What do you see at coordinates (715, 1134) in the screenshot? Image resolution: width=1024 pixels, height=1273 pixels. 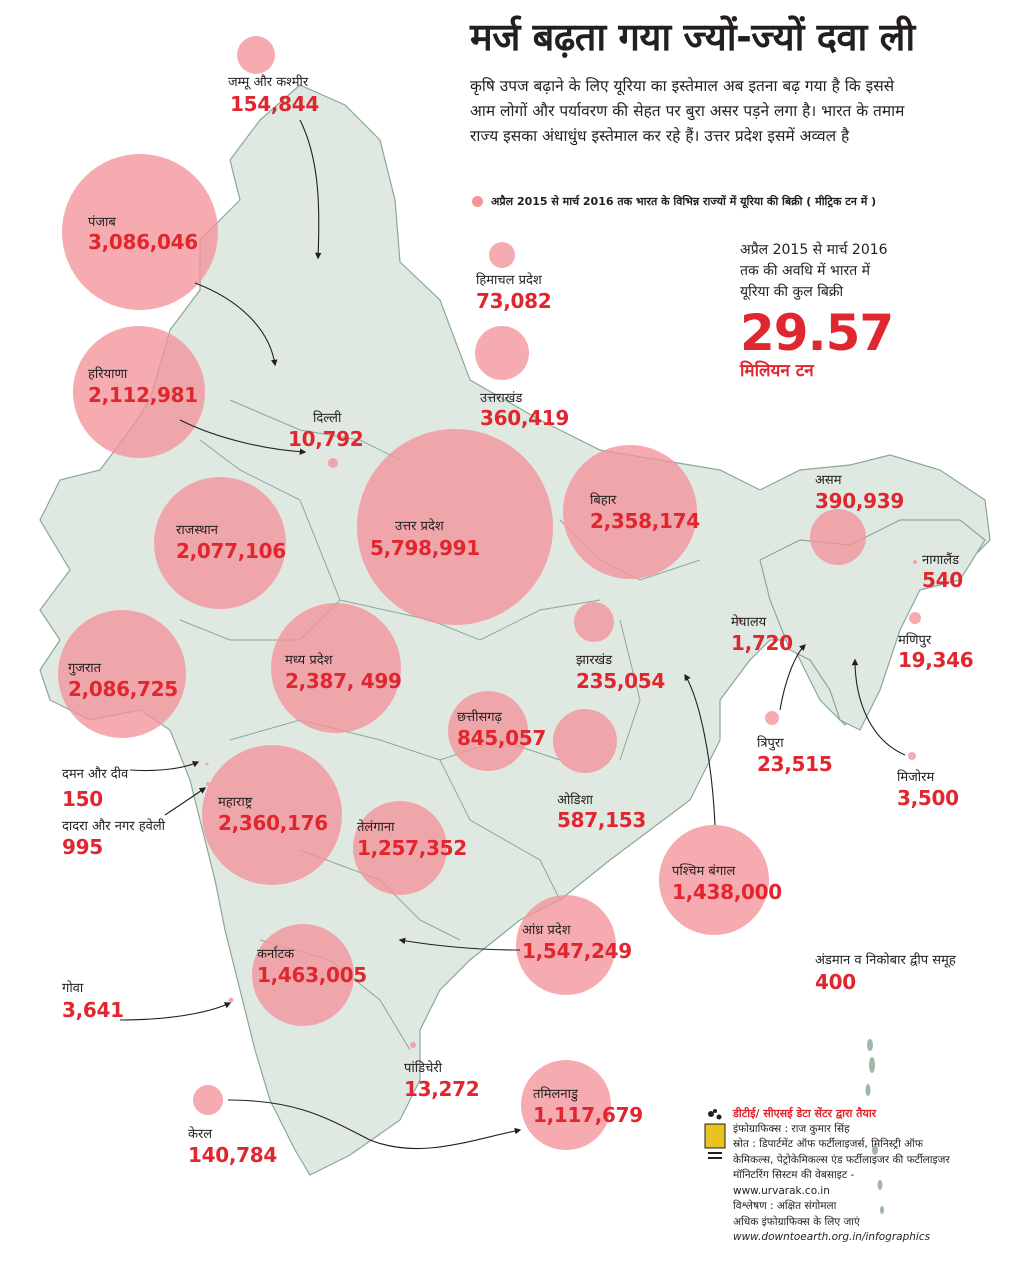 I see `cse-dte-logo-icon` at bounding box center [715, 1134].